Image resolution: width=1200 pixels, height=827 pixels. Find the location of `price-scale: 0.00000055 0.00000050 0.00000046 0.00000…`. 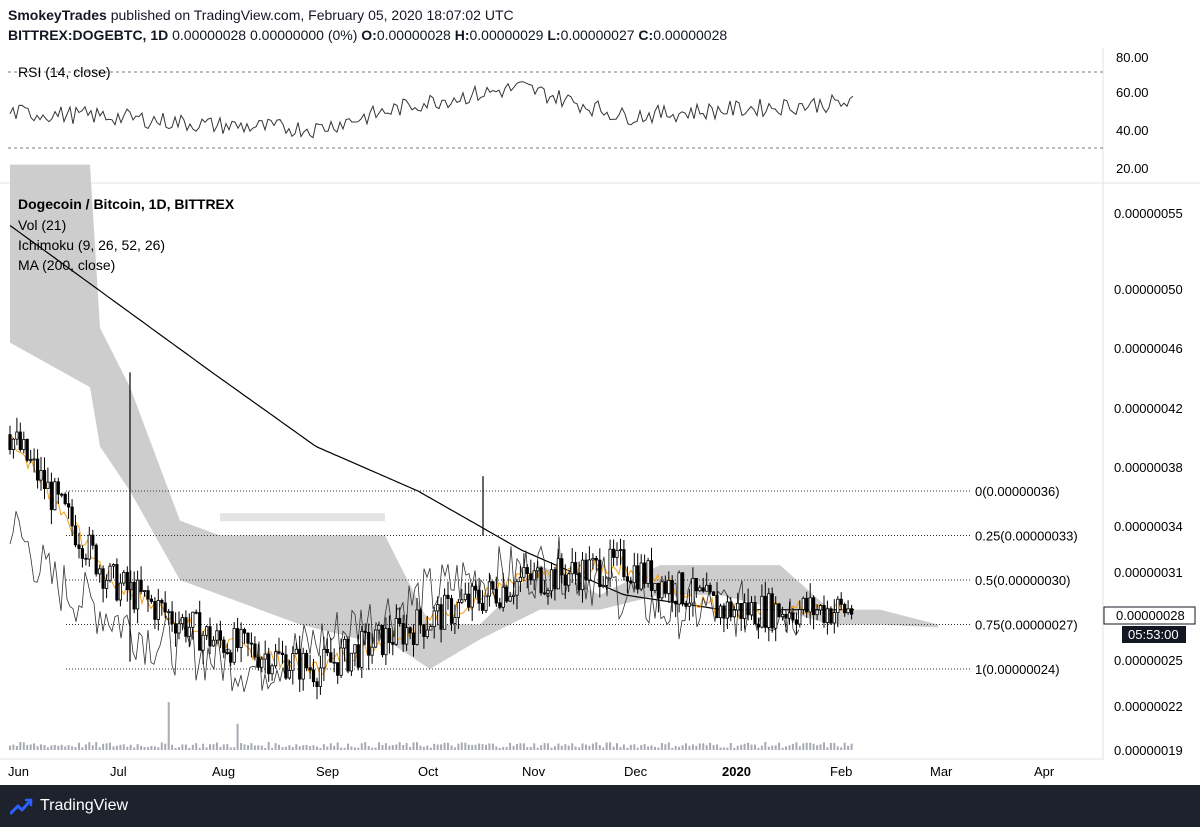

price-scale: 0.00000055 0.00000050 0.00000046 0.00000… is located at coordinates (1148, 482).